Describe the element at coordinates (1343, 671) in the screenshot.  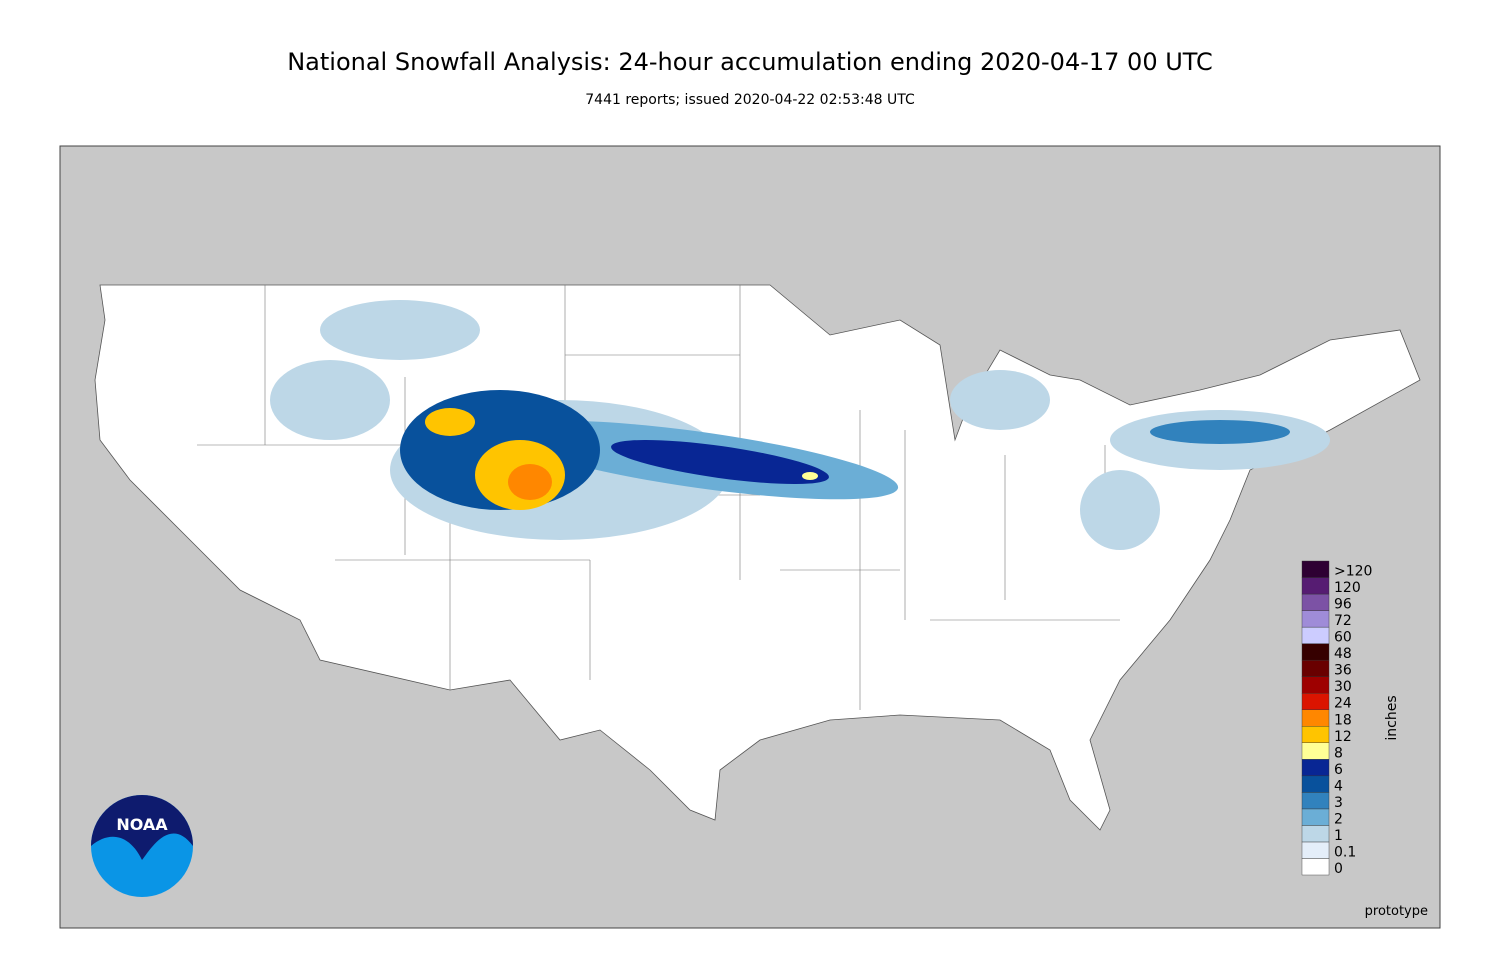
I see `colorbar-tick-label: 36` at that location.